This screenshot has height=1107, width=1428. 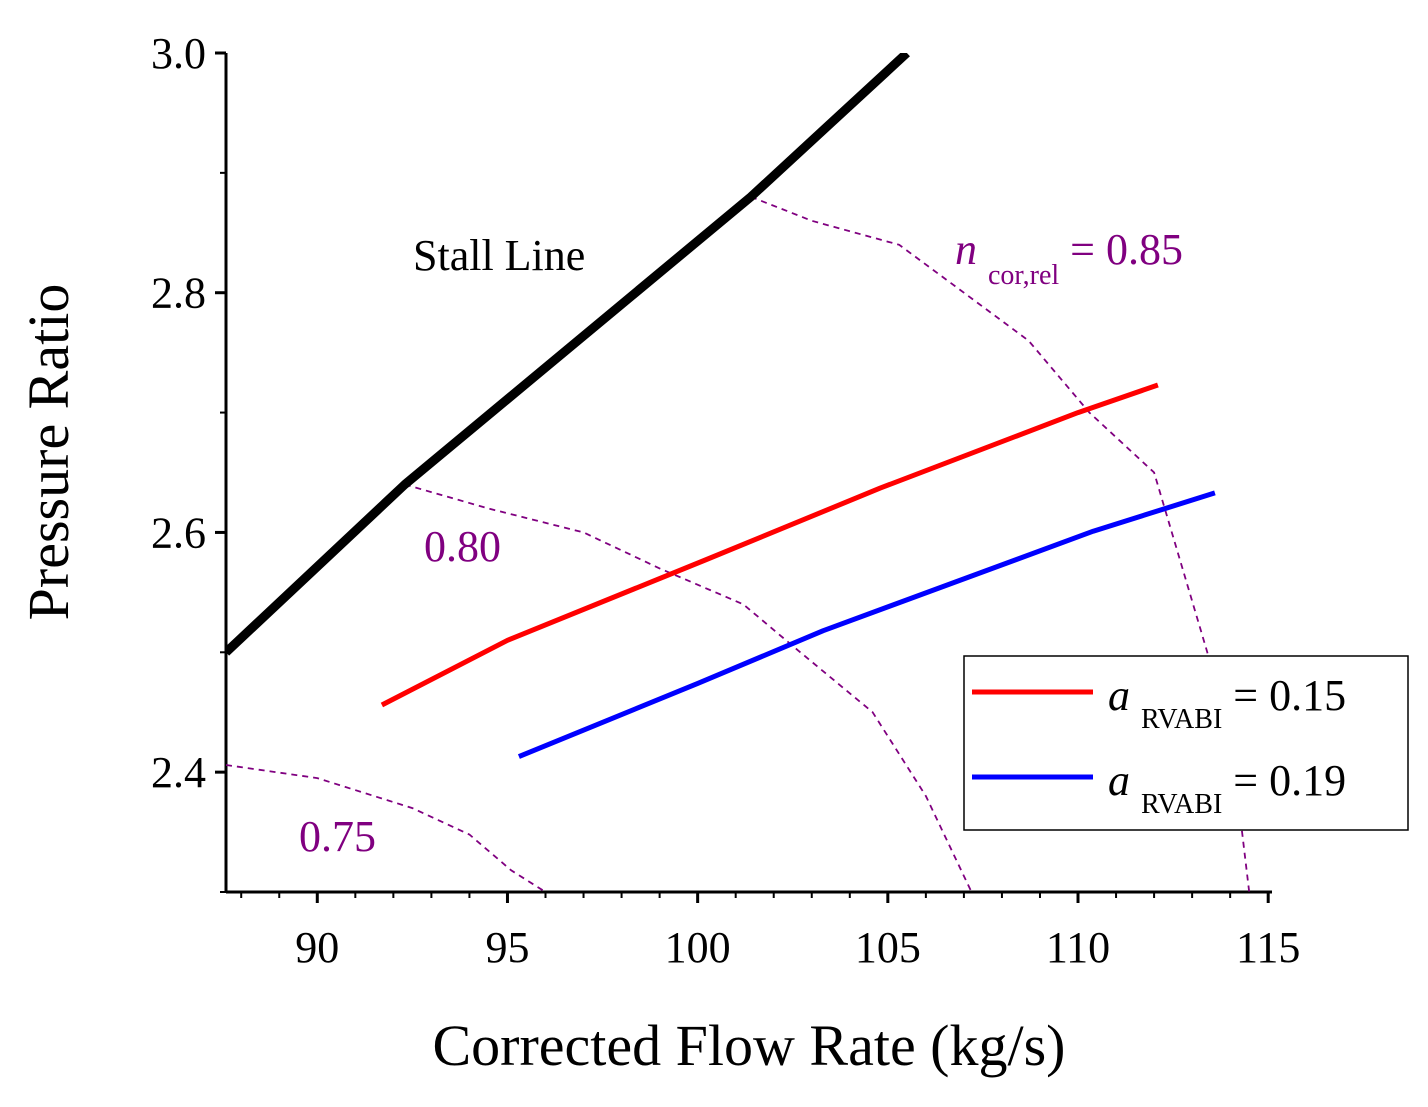 I want to click on speed-label-085-value: = 0.85, so click(x=1126, y=249).